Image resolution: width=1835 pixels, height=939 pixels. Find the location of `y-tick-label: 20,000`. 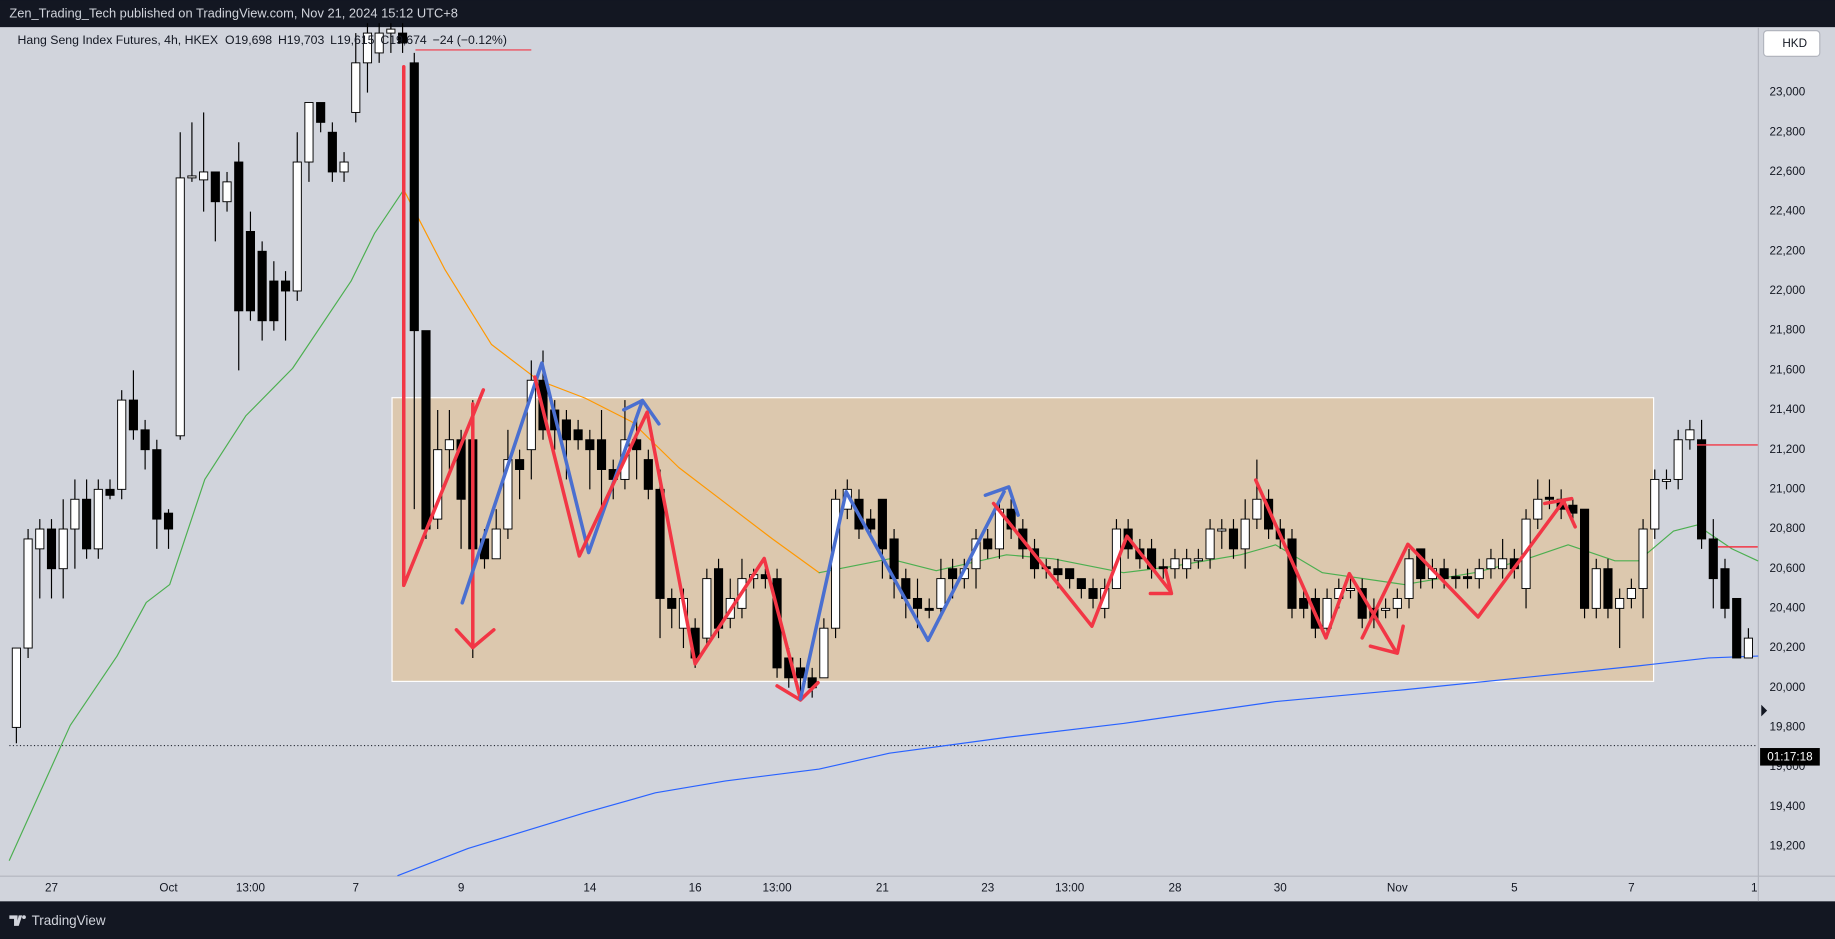

y-tick-label: 20,000 is located at coordinates (1787, 687).